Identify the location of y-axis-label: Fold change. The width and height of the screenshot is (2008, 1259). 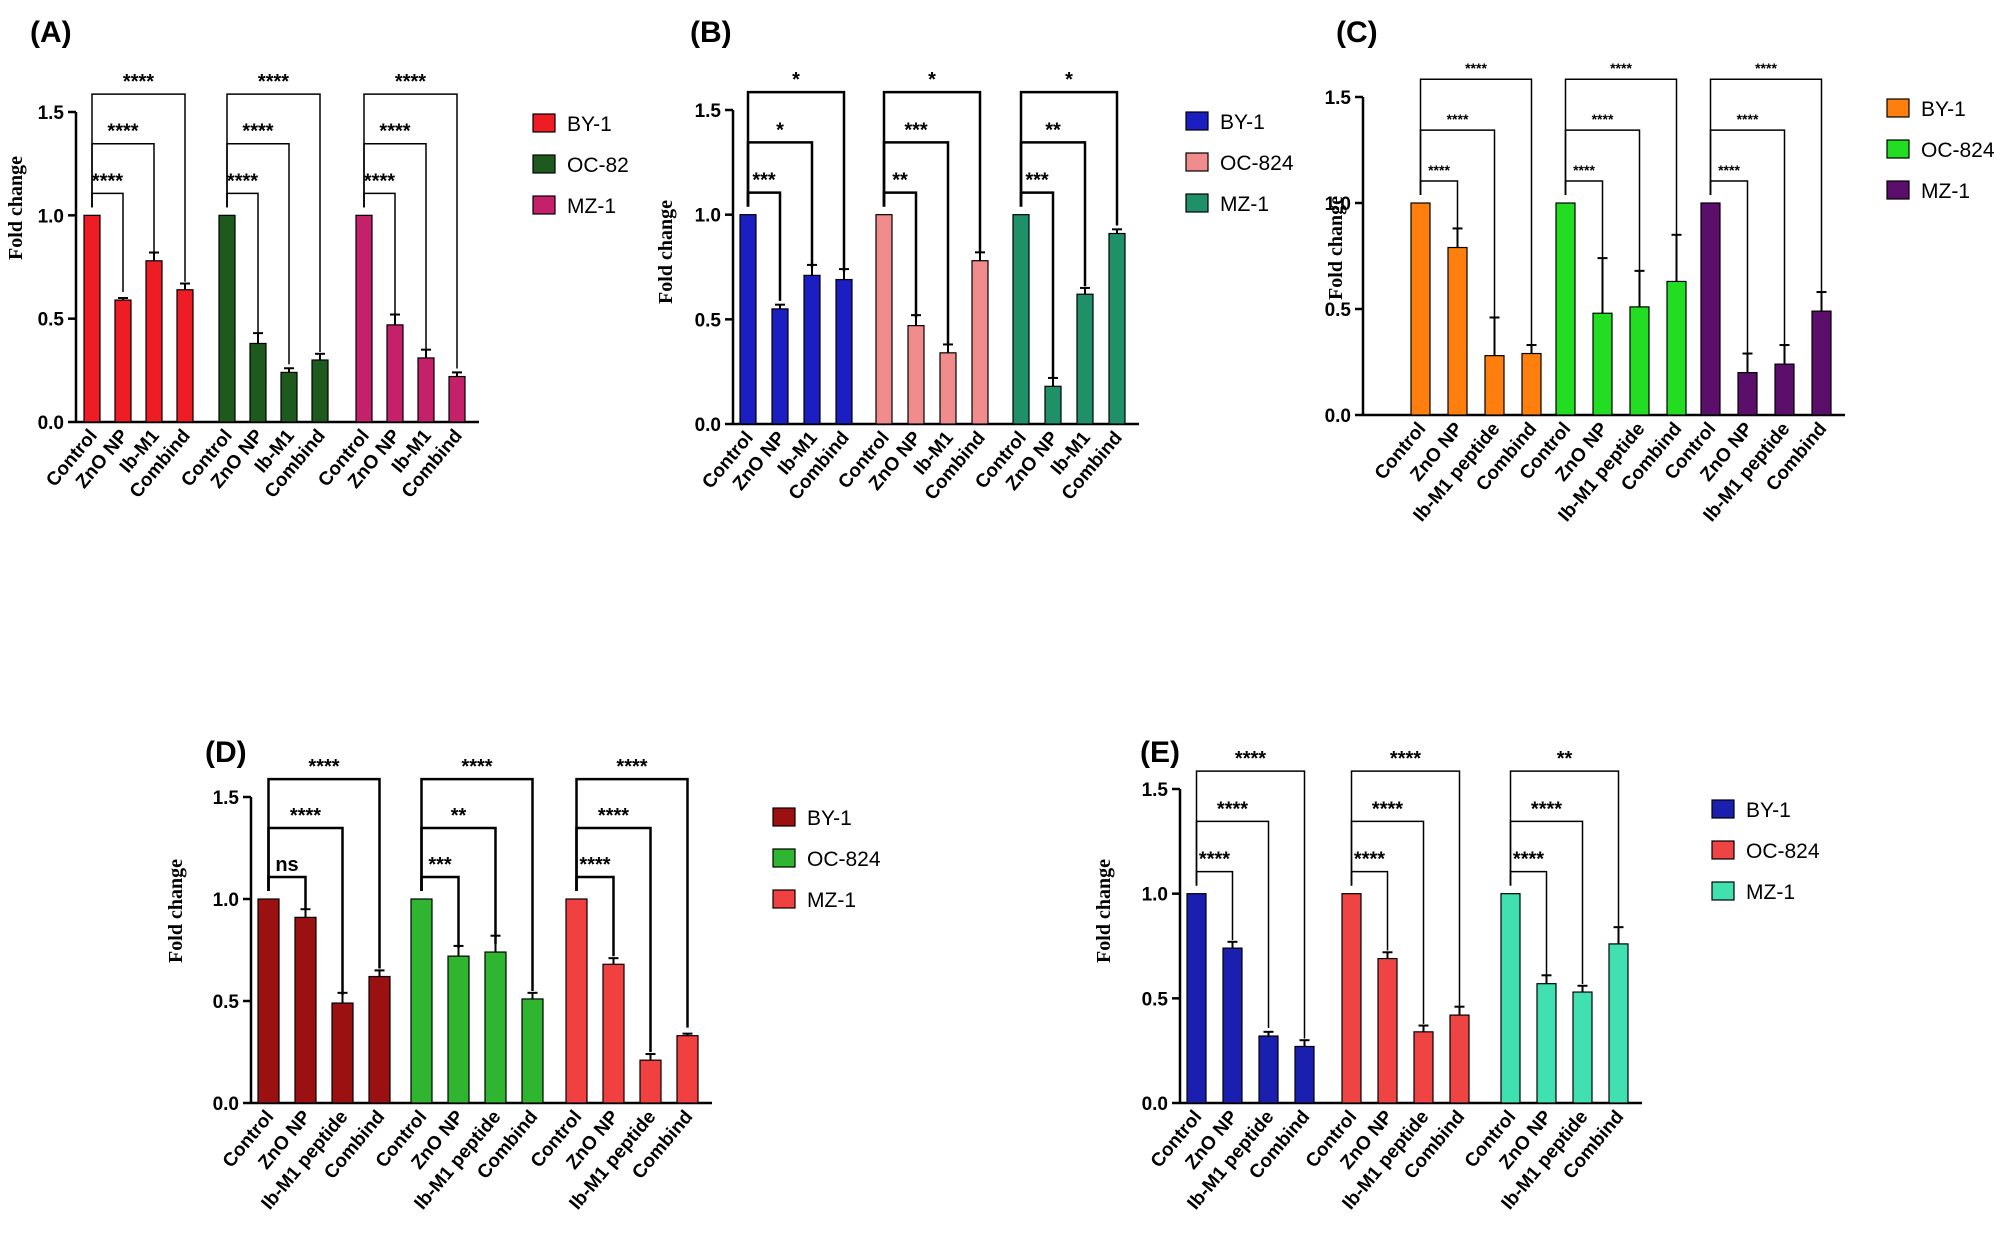
(1104, 911).